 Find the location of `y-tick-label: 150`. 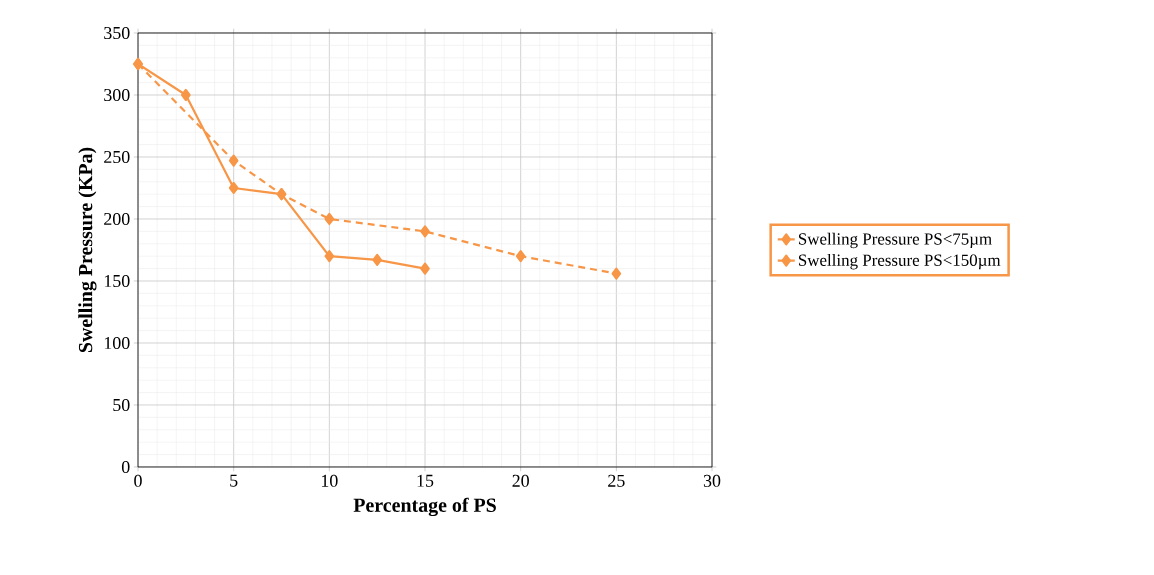

y-tick-label: 150 is located at coordinates (117, 281).